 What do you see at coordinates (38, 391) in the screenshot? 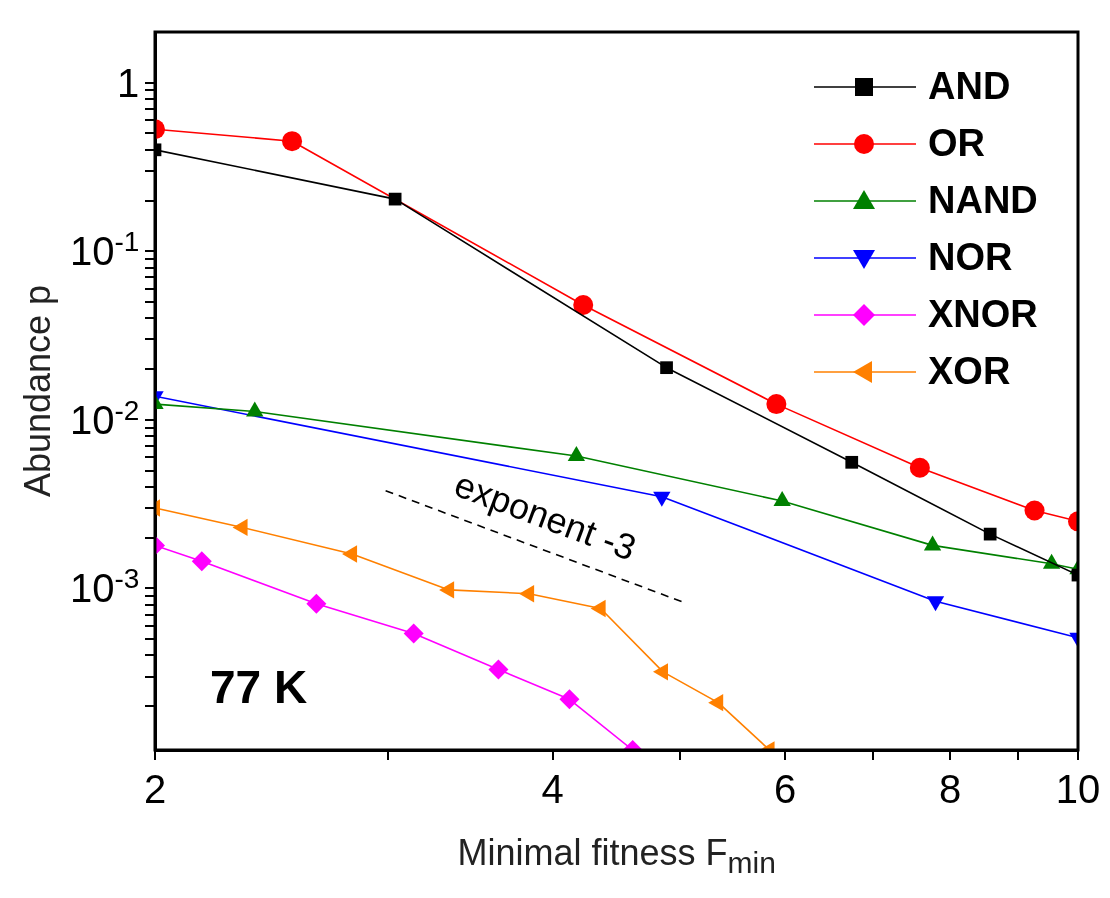
I see `y-axis-title: Abundance p` at bounding box center [38, 391].